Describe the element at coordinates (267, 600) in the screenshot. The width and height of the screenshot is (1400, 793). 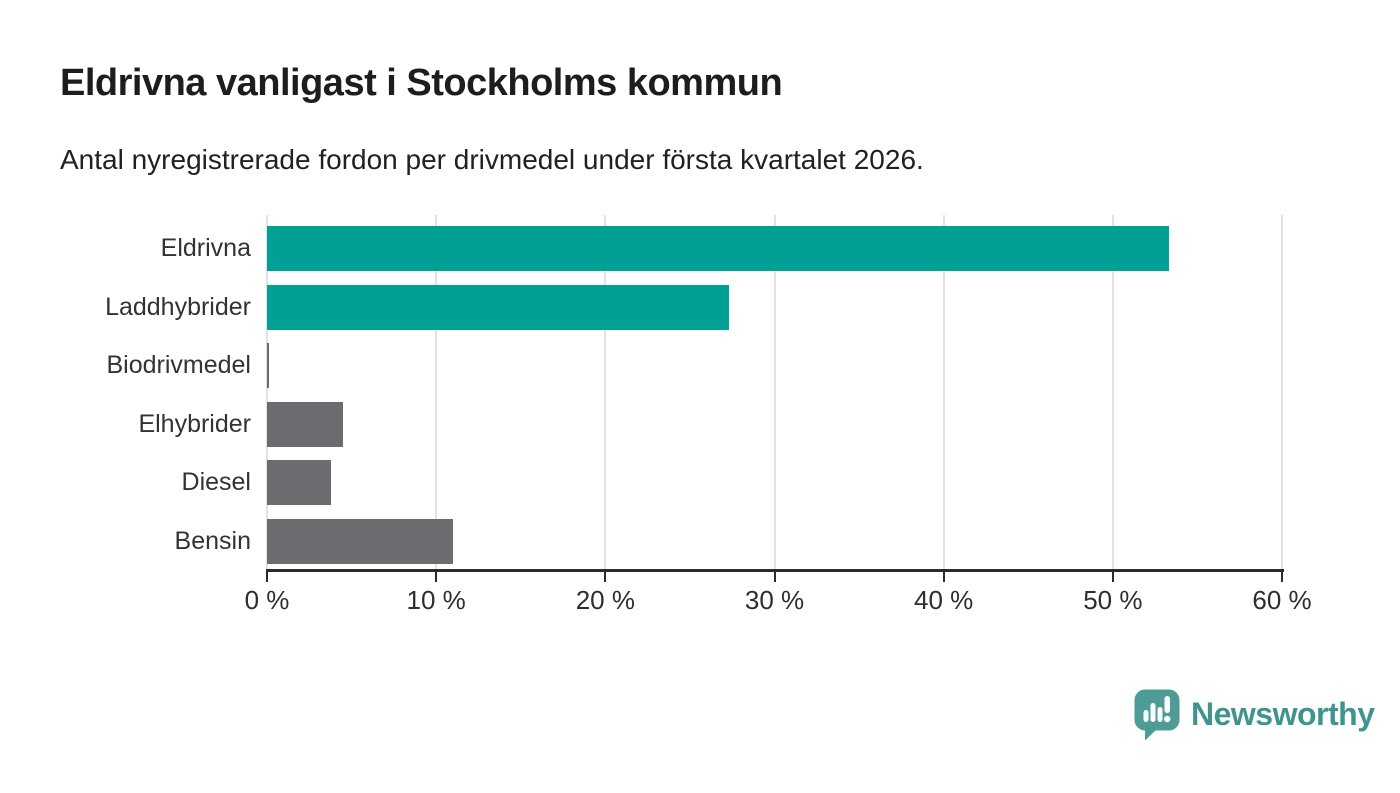
I see `x-tick-label: 0 %` at that location.